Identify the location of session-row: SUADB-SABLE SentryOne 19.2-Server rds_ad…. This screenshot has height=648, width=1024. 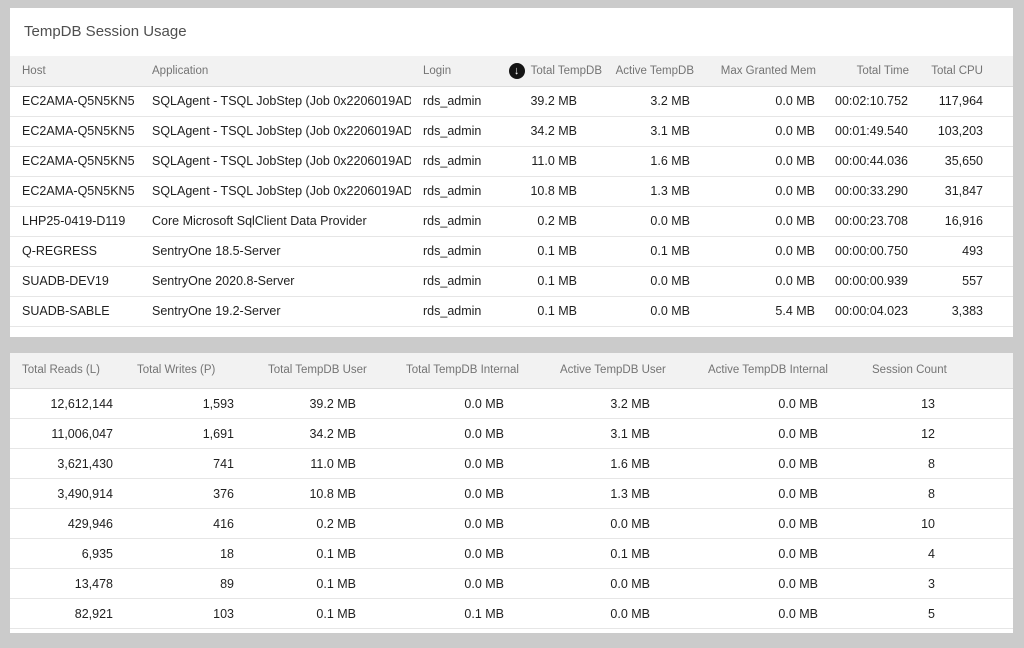
(511, 311).